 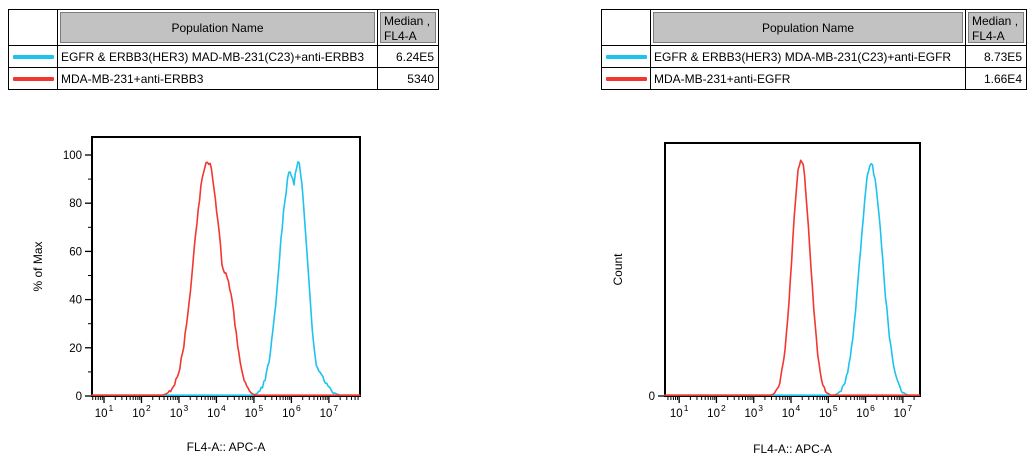 What do you see at coordinates (996, 78) in the screenshot?
I see `median-value-cell: 1.66E4` at bounding box center [996, 78].